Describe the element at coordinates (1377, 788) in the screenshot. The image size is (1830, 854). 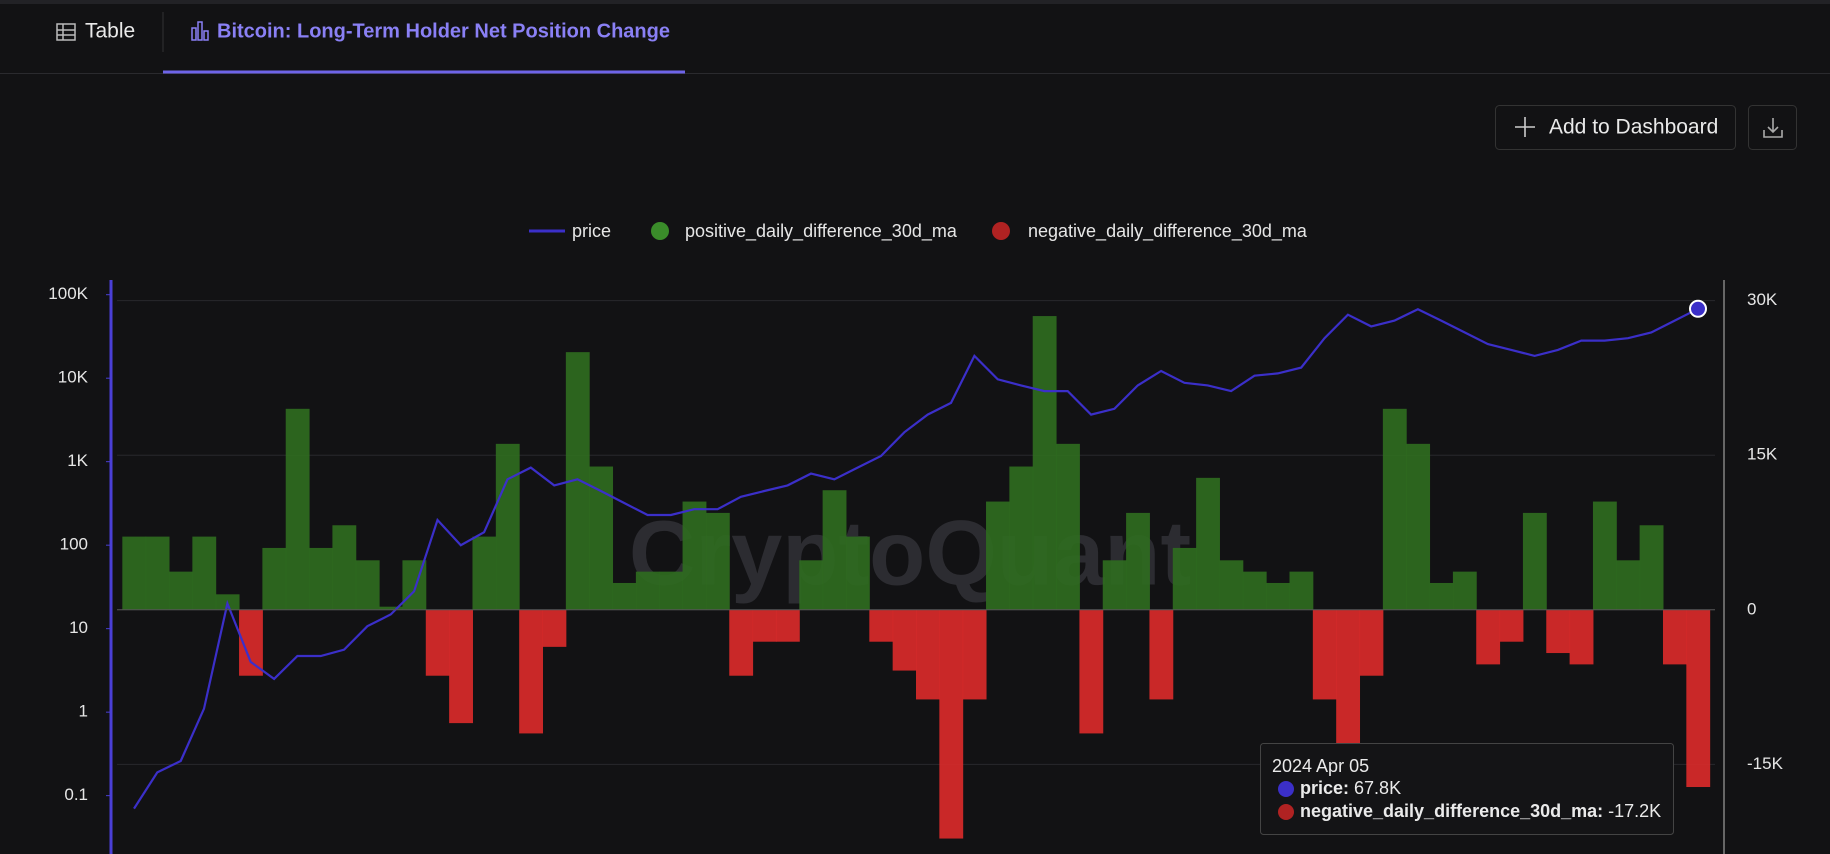
I see `tooltip-value: 67.8K` at that location.